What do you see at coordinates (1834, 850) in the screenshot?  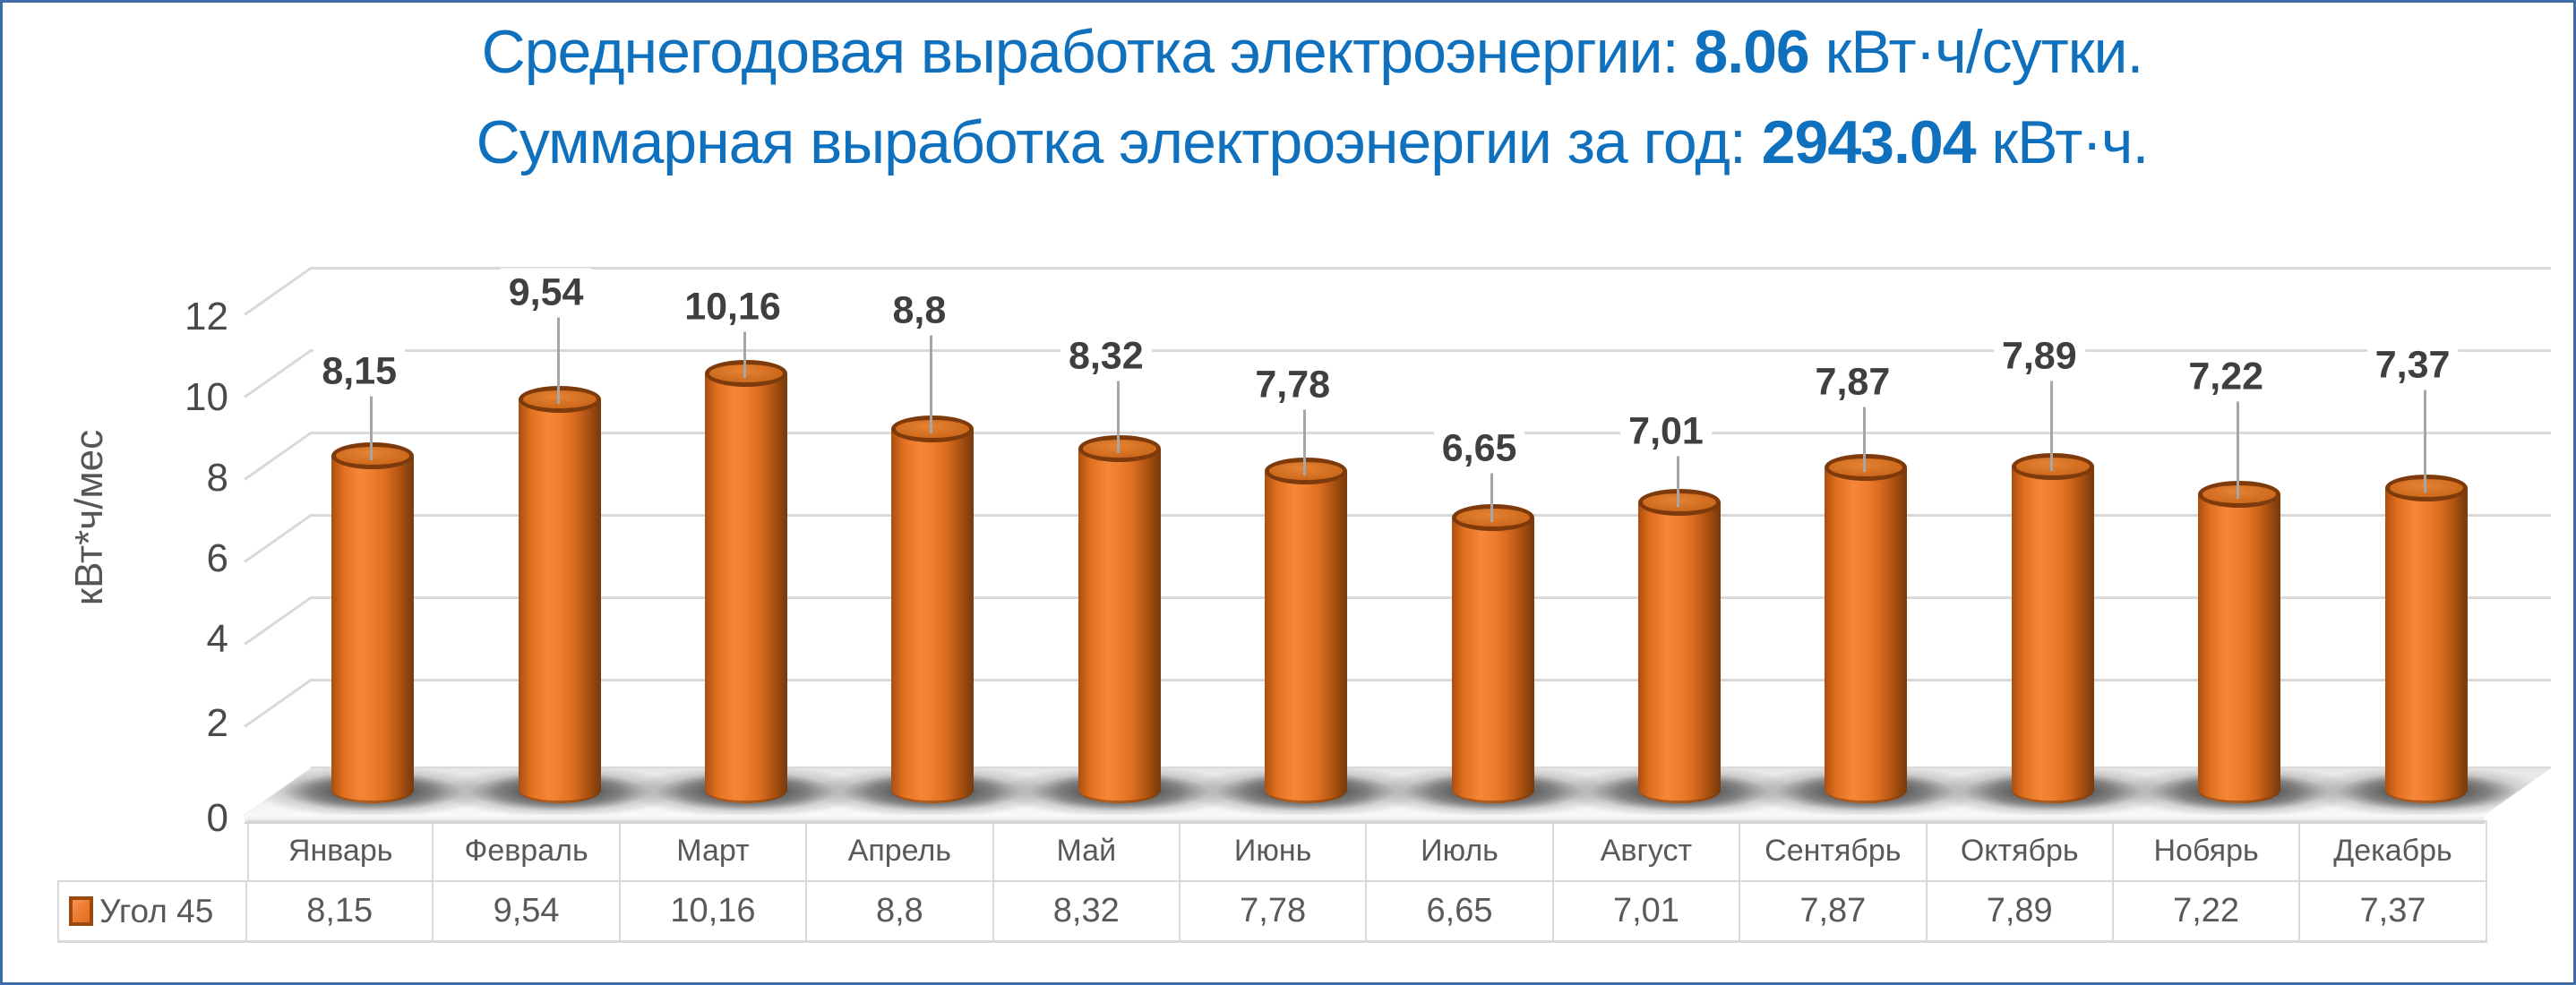 I see `table-month-Сентябрь: Сентябрь` at bounding box center [1834, 850].